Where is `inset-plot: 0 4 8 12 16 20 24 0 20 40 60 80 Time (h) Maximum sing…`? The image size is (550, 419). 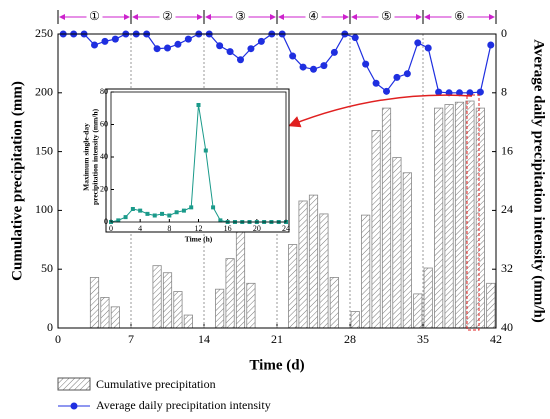
inset-plot: 0 4 8 12 16 20 24 0 20 40 60 80 Time (h) Maximum sing… is located at coordinates (186, 165).